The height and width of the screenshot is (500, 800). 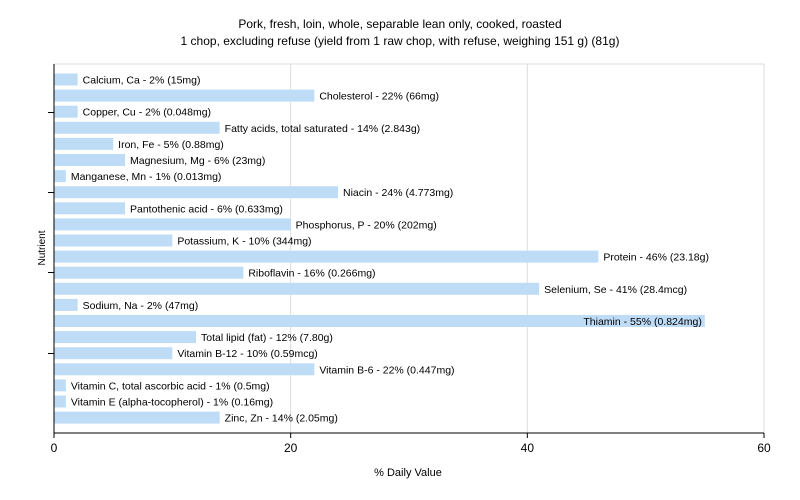 What do you see at coordinates (398, 193) in the screenshot?
I see `bar-label: Niacin - 24% (4.773mg)` at bounding box center [398, 193].